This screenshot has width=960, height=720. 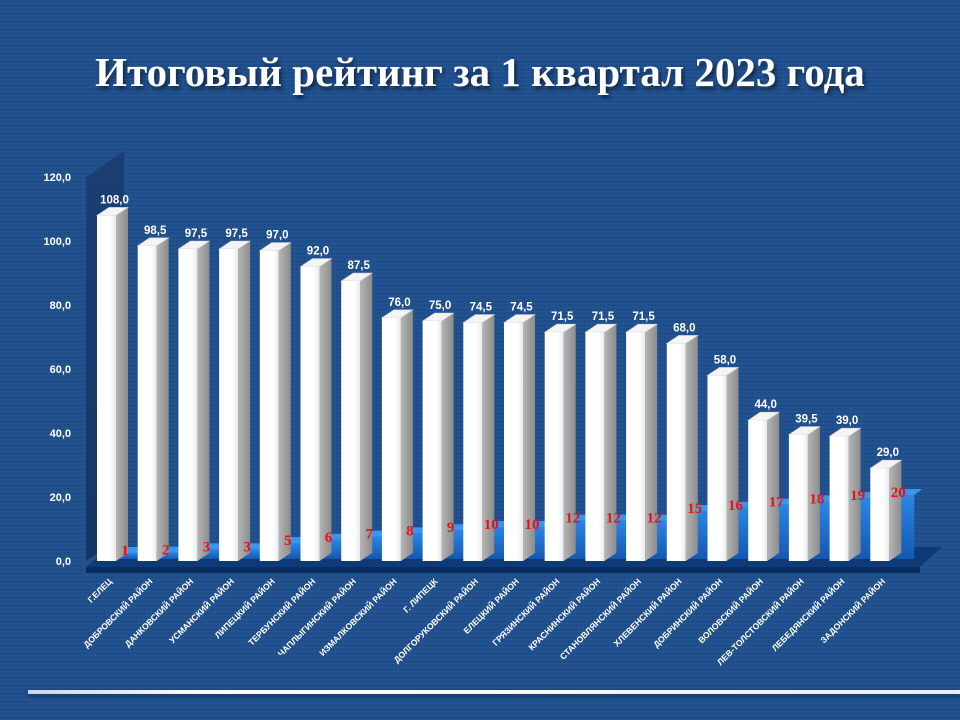 What do you see at coordinates (480, 72) in the screenshot?
I see `page-title: Итоговый рейтинг за 1 квартал 2023 года` at bounding box center [480, 72].